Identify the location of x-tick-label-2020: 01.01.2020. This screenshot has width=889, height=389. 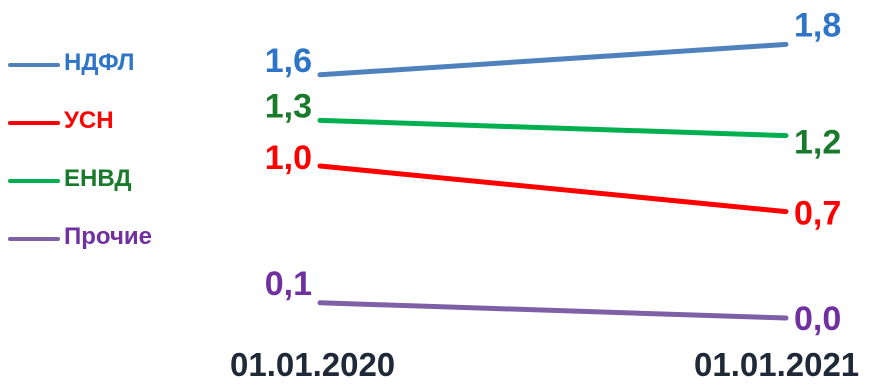
(313, 364).